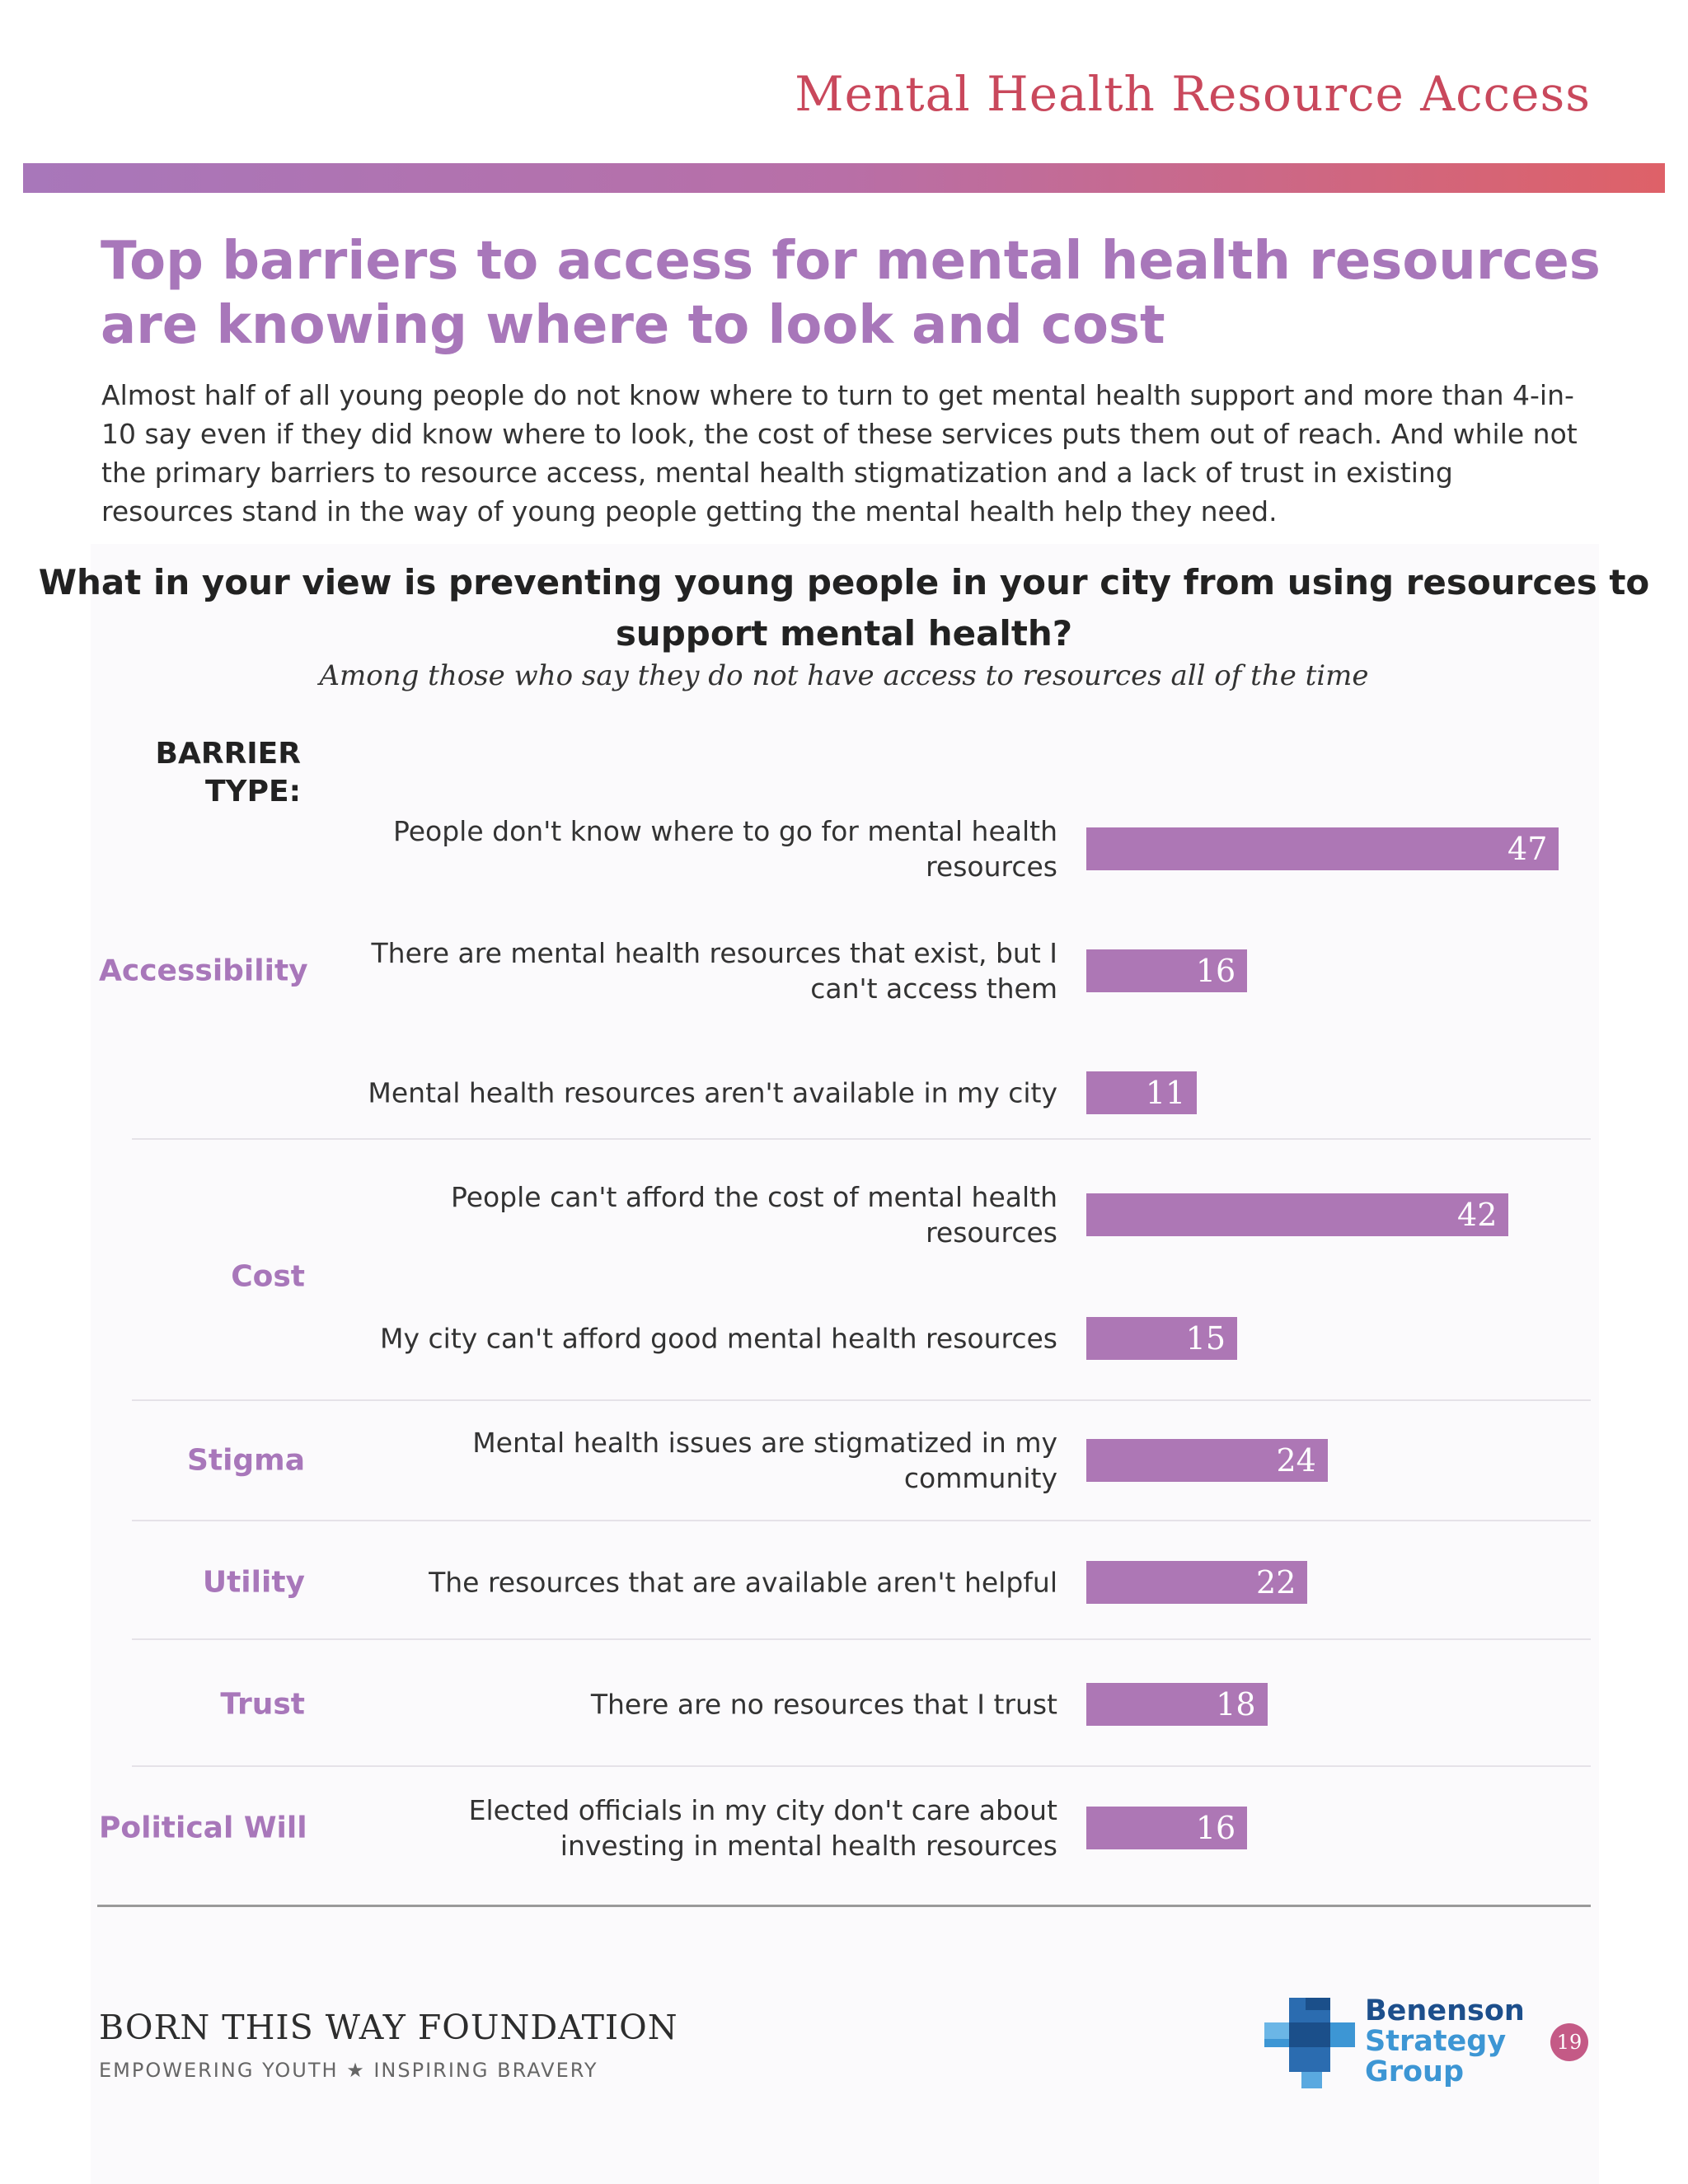 The image size is (1688, 2184). What do you see at coordinates (1569, 2042) in the screenshot?
I see `page-number-badge: 19` at bounding box center [1569, 2042].